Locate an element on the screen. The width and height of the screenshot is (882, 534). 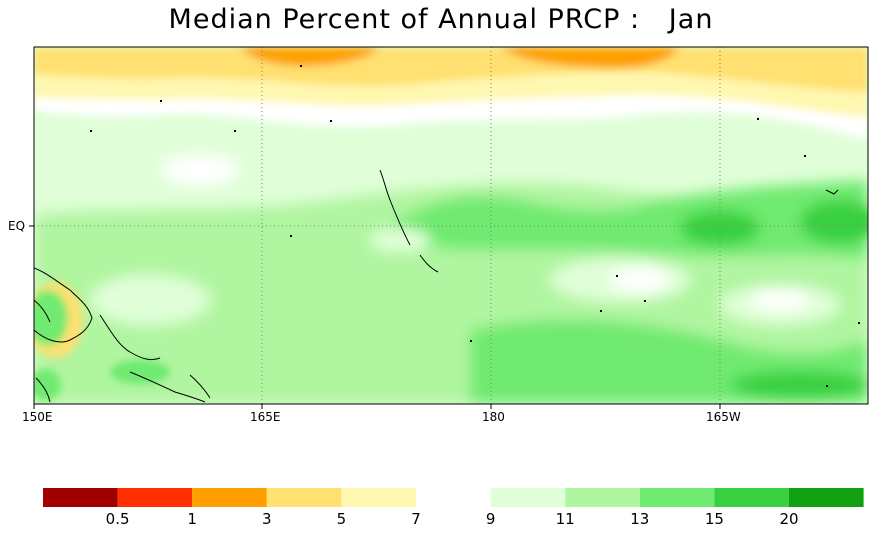
x-tick-label-165w: 165W is located at coordinates (723, 417).